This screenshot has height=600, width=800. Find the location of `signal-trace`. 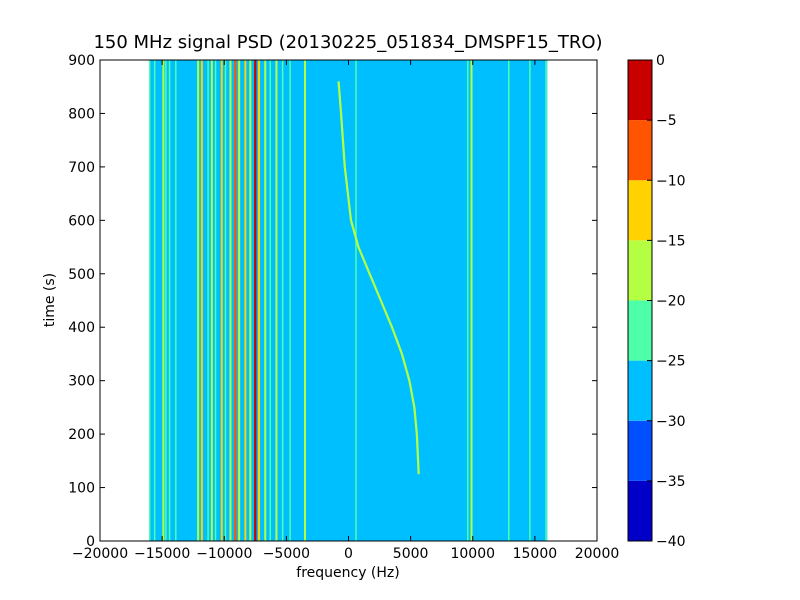

signal-trace is located at coordinates (378, 278).